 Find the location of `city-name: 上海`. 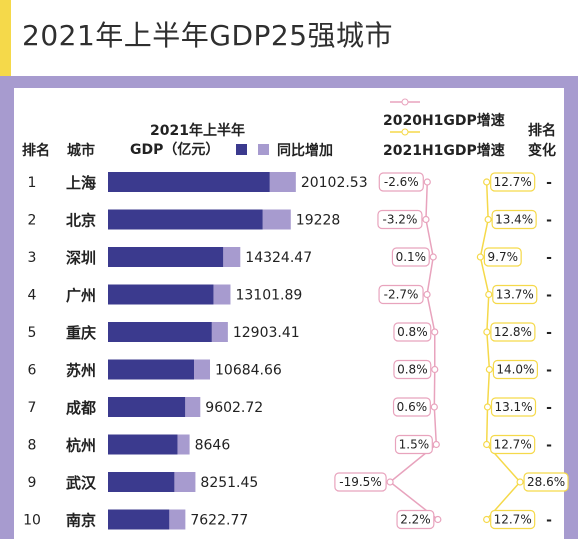

city-name: 上海 is located at coordinates (81, 183).